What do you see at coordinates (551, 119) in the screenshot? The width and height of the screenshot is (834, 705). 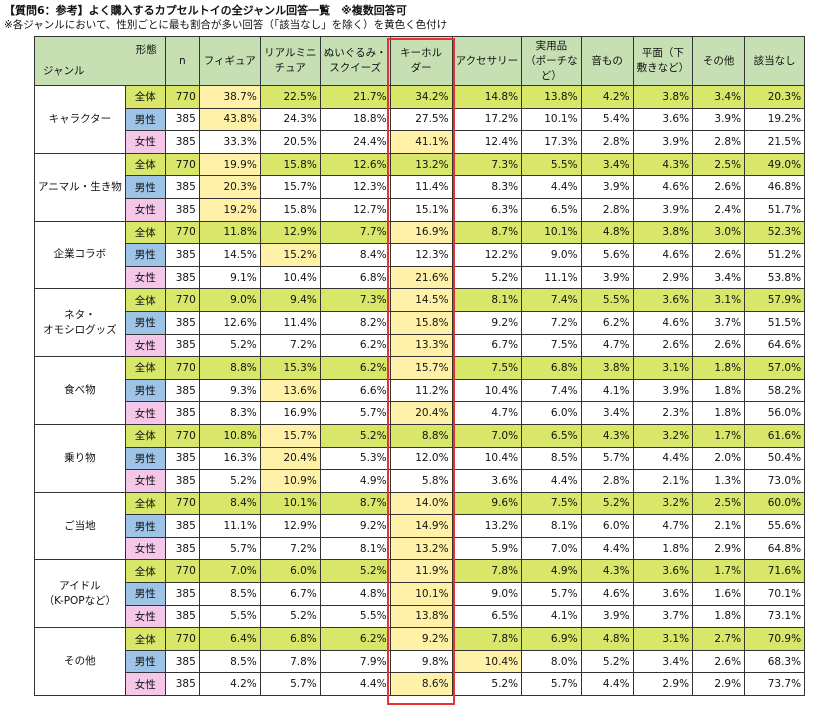 I see `value-cell: 10.1%` at bounding box center [551, 119].